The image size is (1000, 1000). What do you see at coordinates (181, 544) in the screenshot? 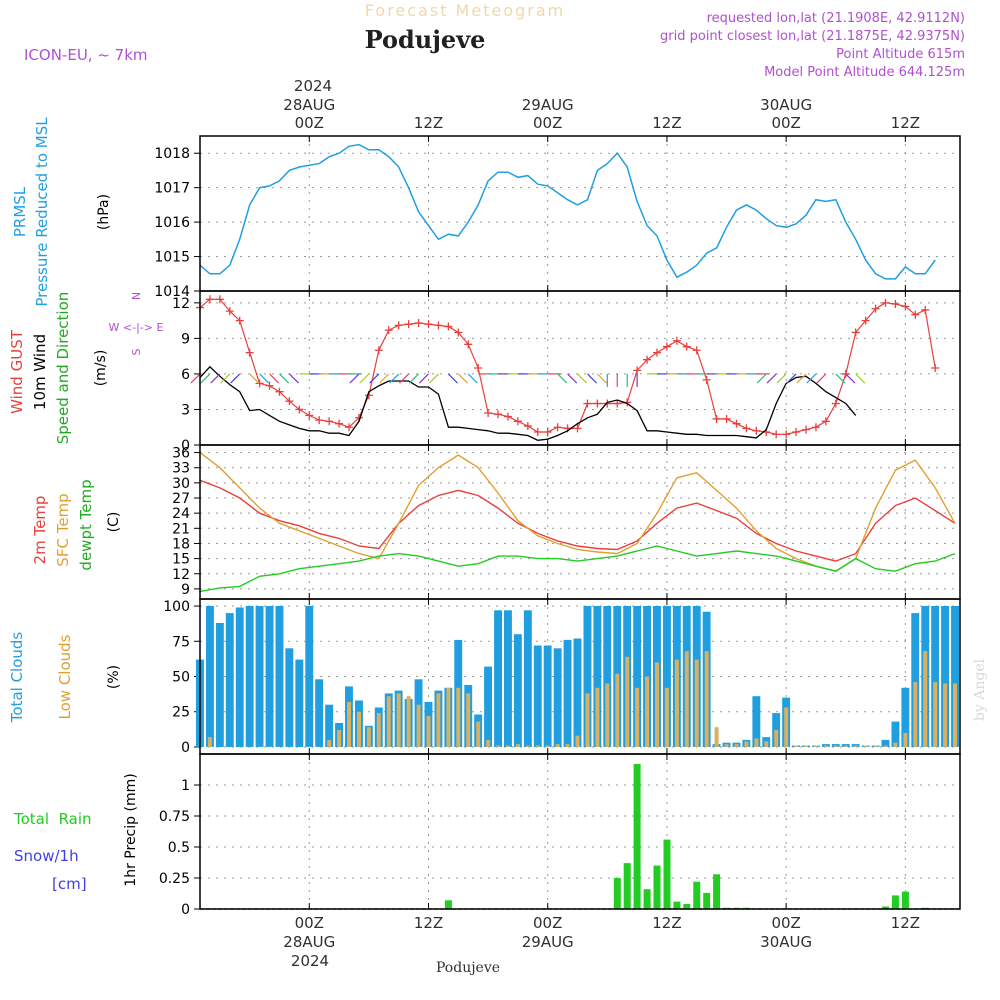
I see `y-tick-label: 18` at bounding box center [181, 544].